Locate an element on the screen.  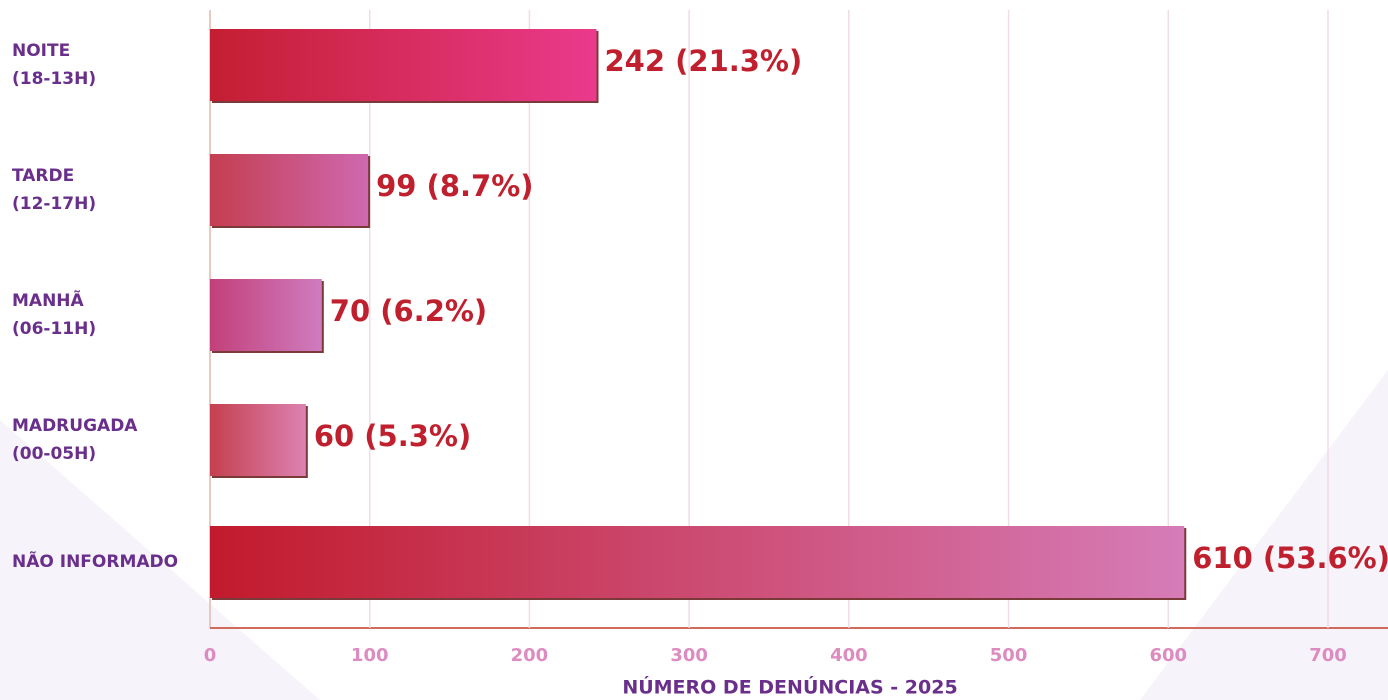
x-tick-label: 500 is located at coordinates (1009, 655).